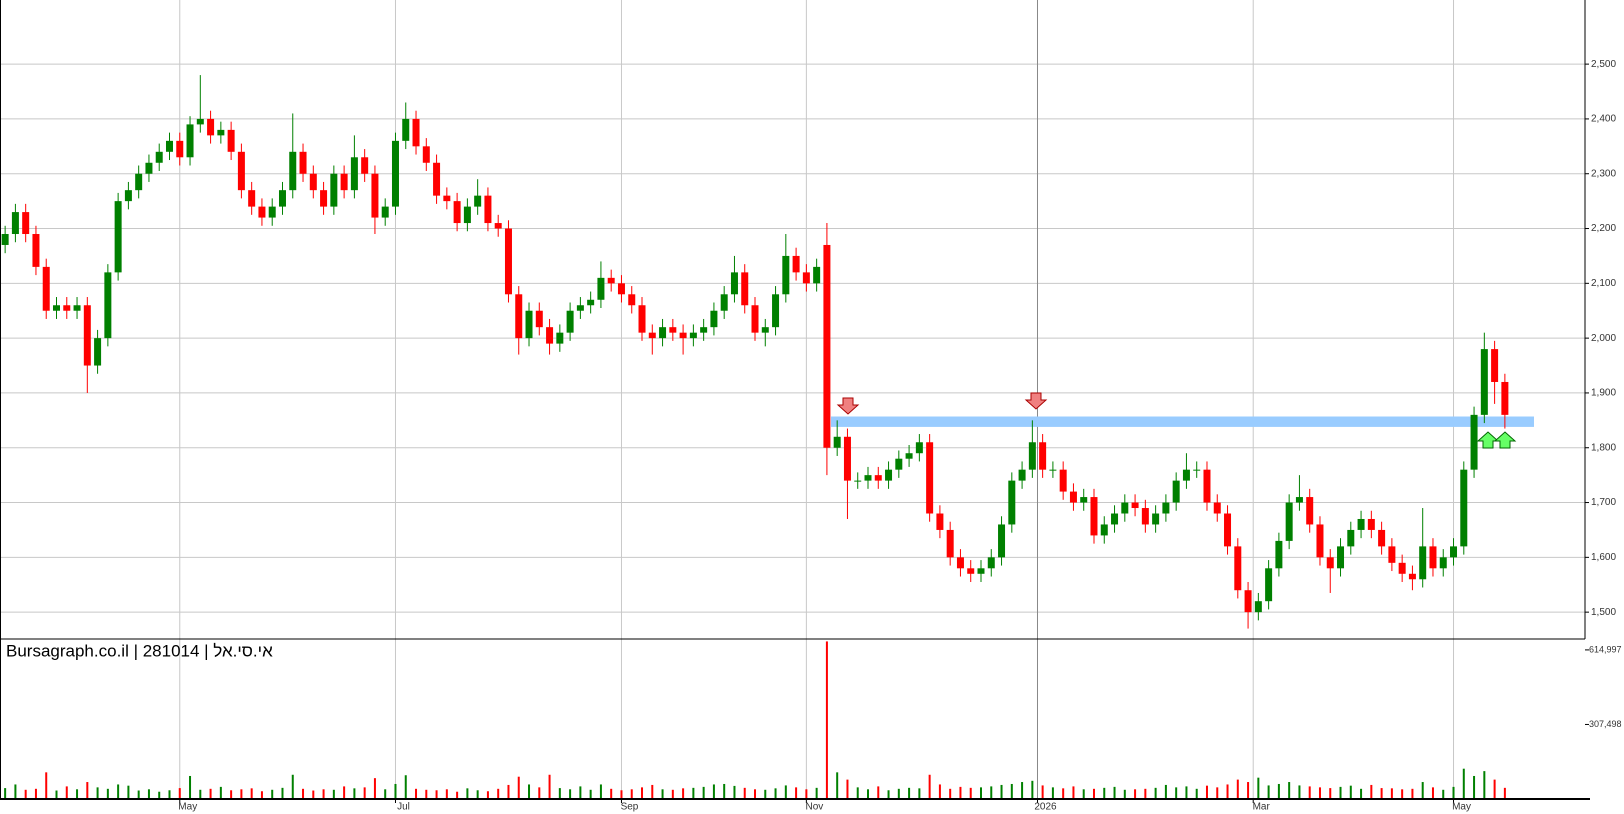  I want to click on y-tick-label: 1,700, so click(1603, 502).